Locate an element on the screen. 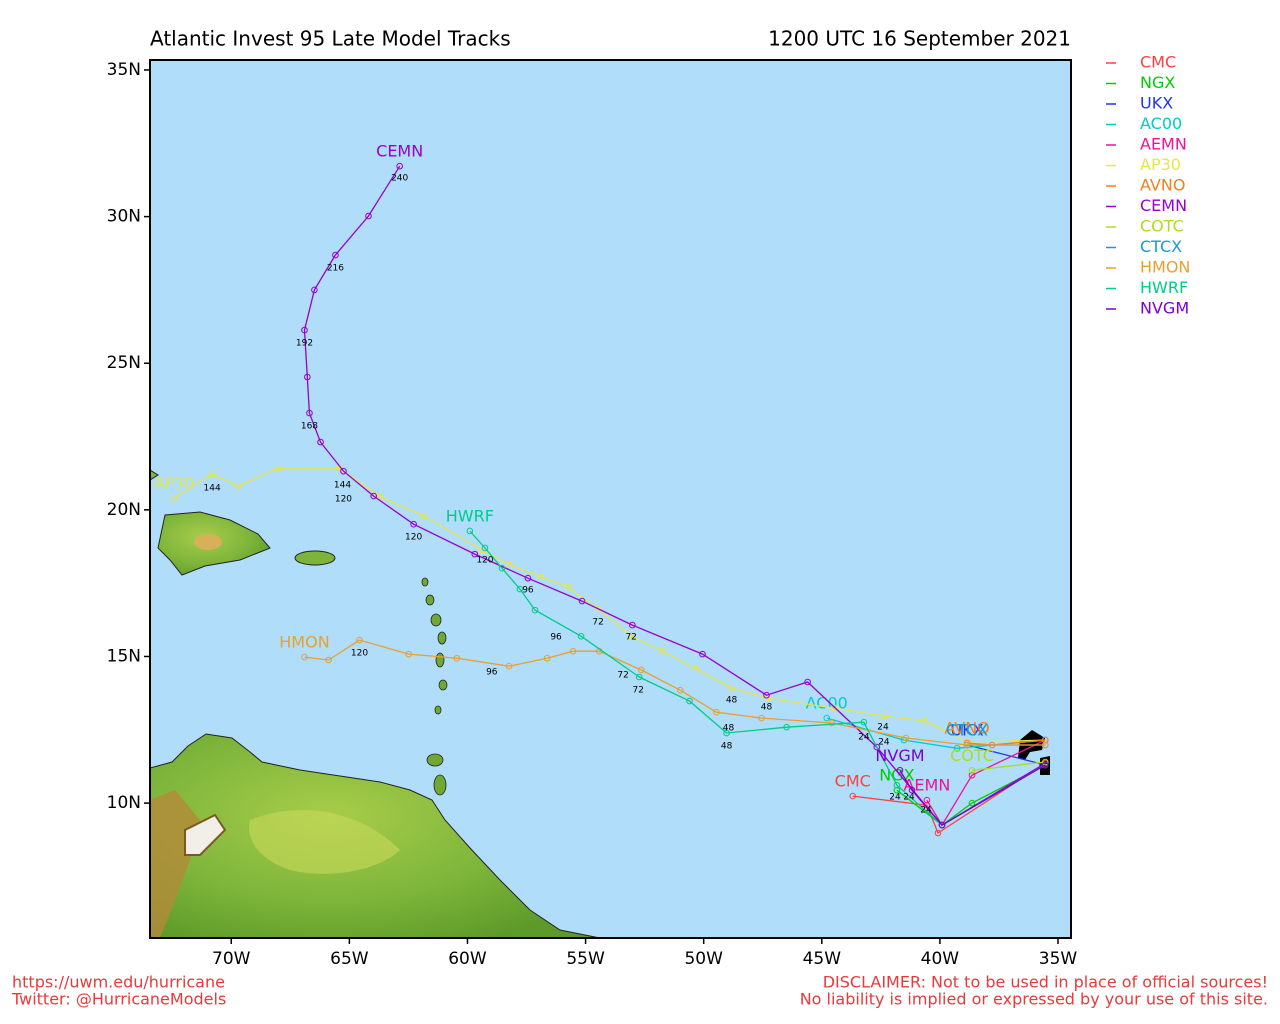  forecast-hour: 240 is located at coordinates (399, 178).